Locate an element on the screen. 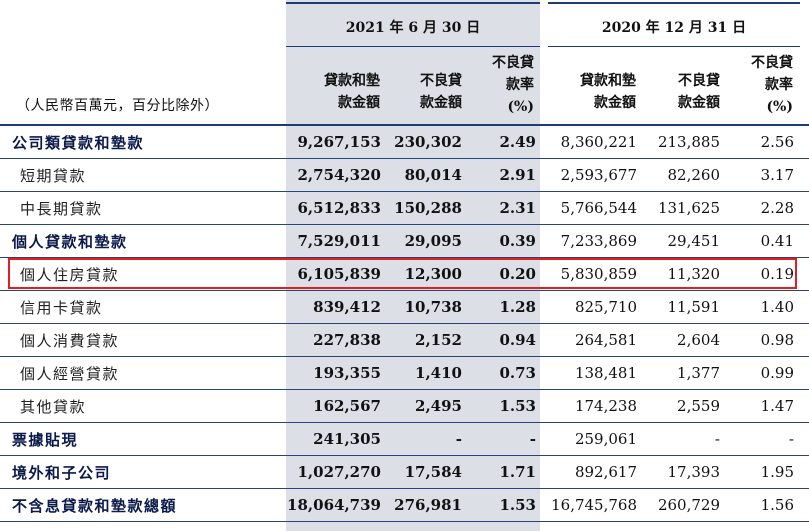 This screenshot has height=531, width=809. cell-value: 16,745,768 is located at coordinates (594, 505).